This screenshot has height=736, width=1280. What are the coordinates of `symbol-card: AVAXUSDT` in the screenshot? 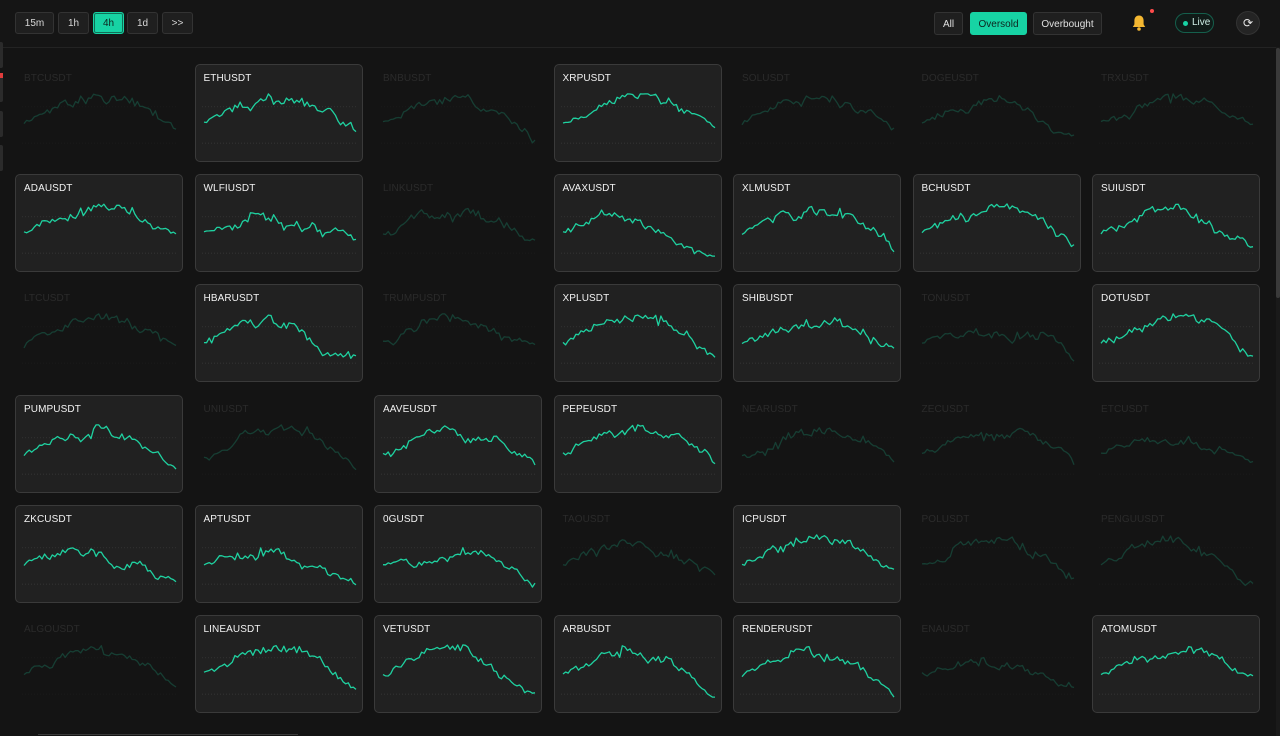 It's located at (637, 223).